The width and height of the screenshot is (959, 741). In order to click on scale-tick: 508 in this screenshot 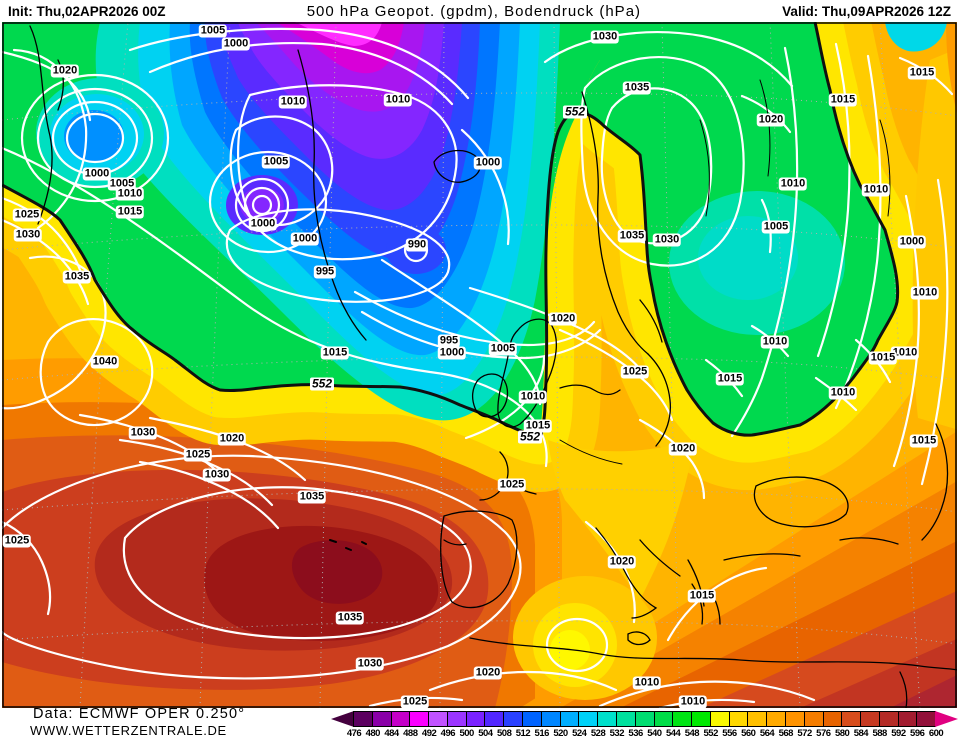, I will do `click(504, 733)`.